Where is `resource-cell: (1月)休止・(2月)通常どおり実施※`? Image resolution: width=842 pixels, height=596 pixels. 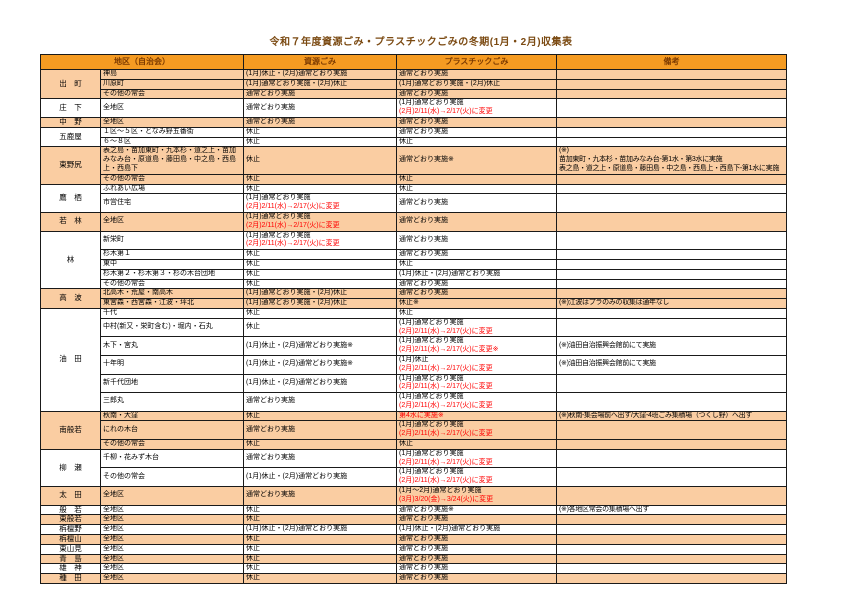 resource-cell: (1月)休止・(2月)通常どおり実施※ is located at coordinates (320, 364).